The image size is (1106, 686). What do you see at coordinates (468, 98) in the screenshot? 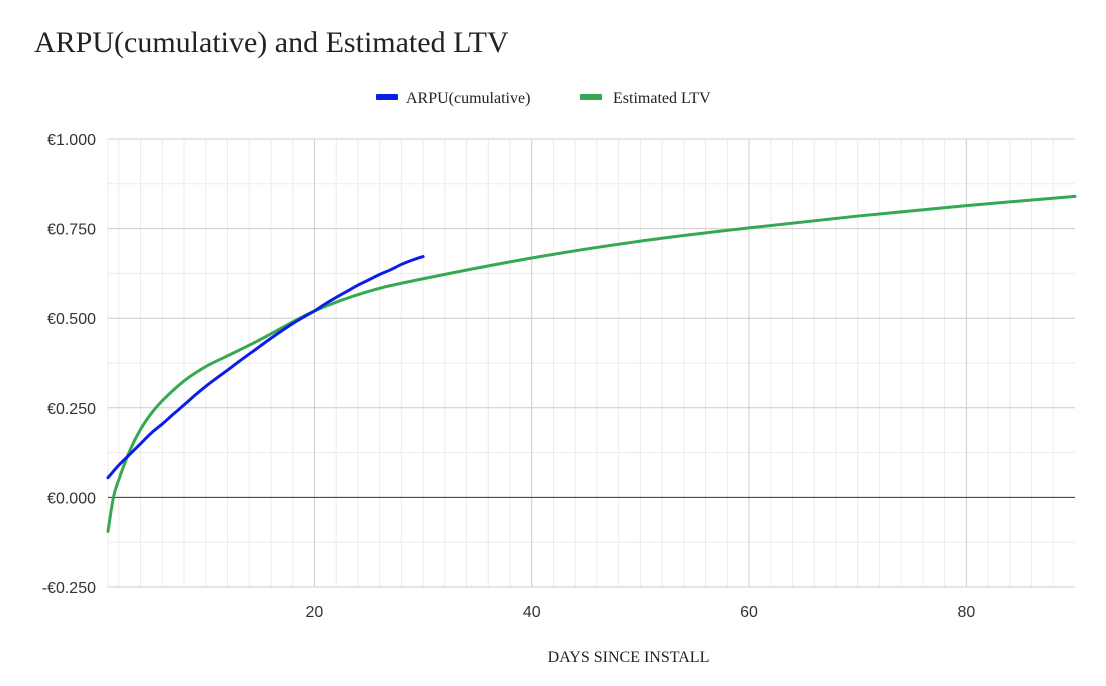
I see `legend-label: ARPU(cumulative)` at bounding box center [468, 98].